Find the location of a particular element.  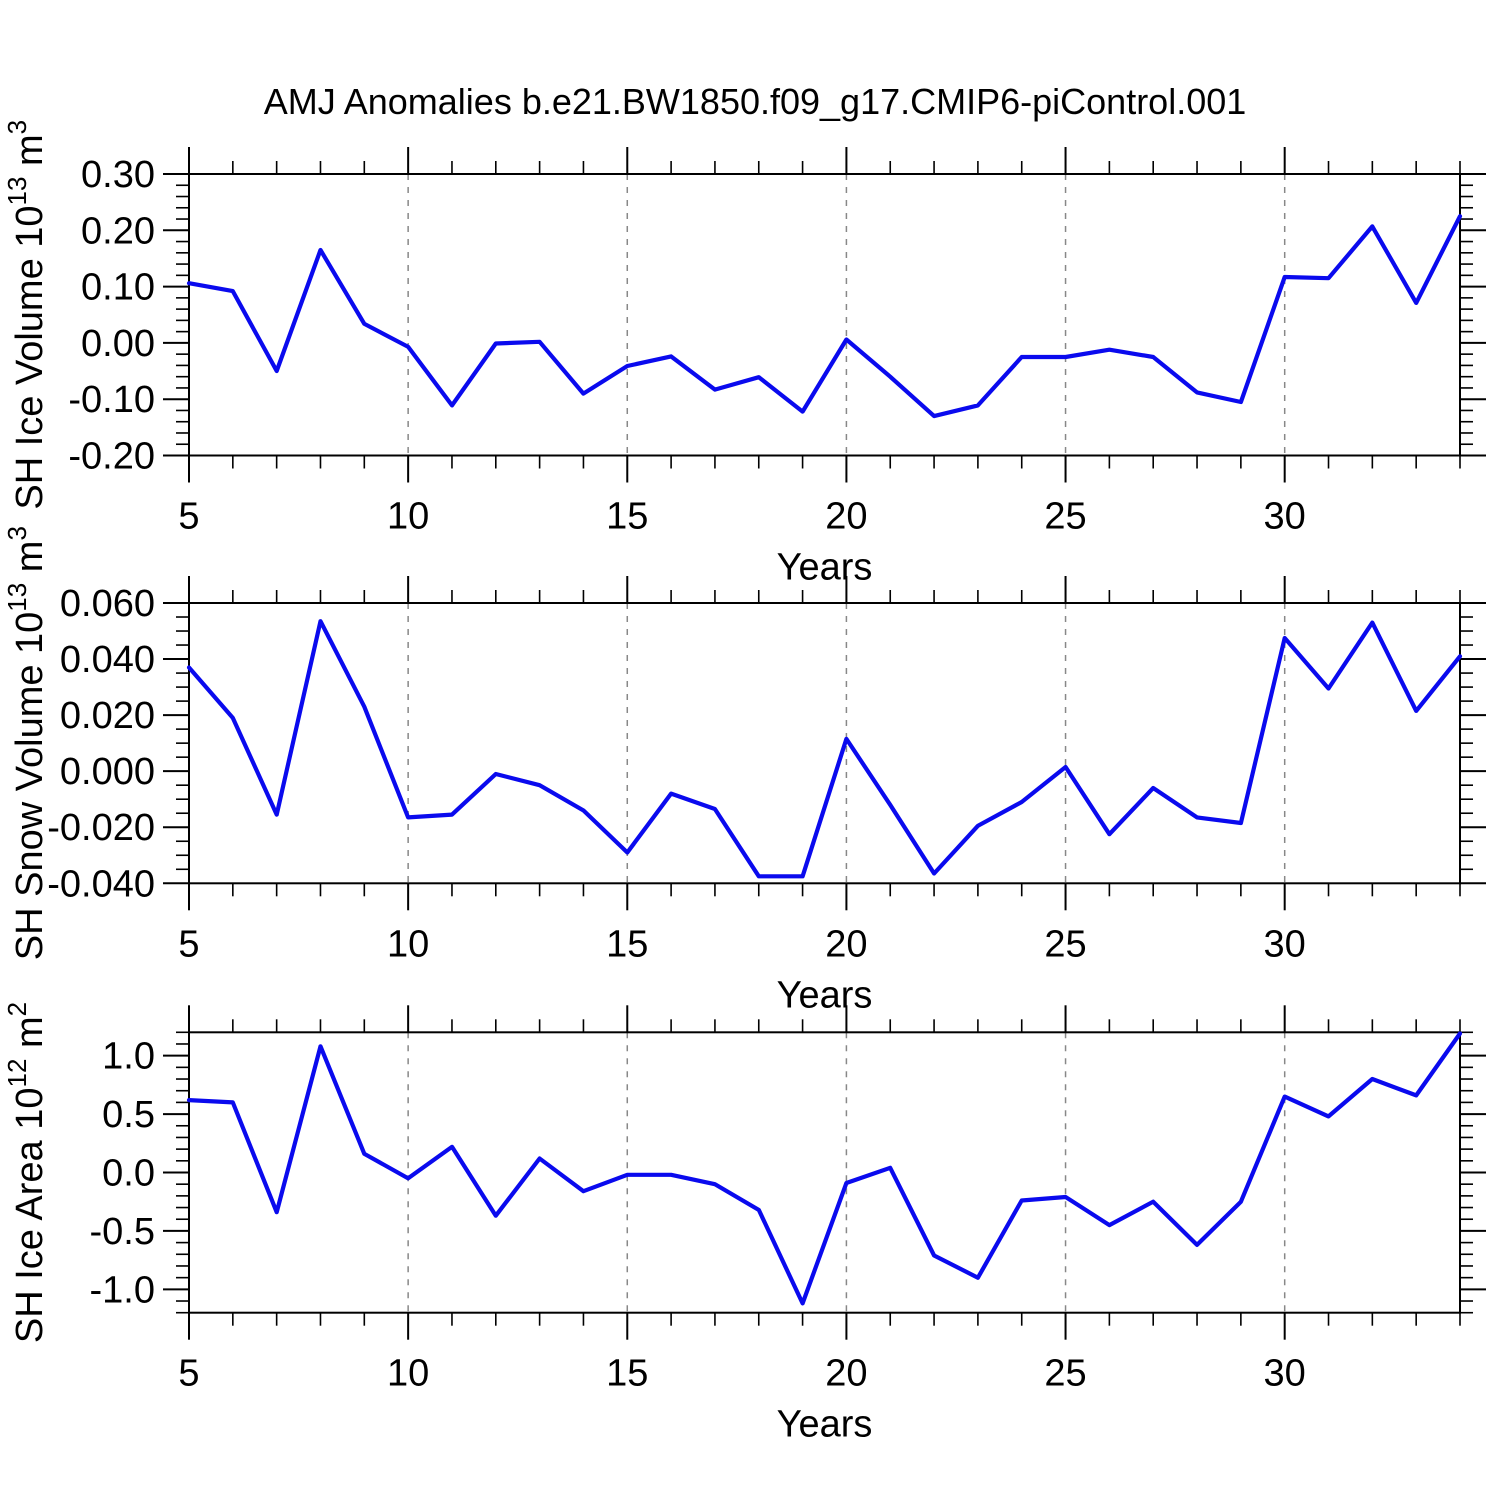

y-tick-label: 0.30 is located at coordinates (118, 175).